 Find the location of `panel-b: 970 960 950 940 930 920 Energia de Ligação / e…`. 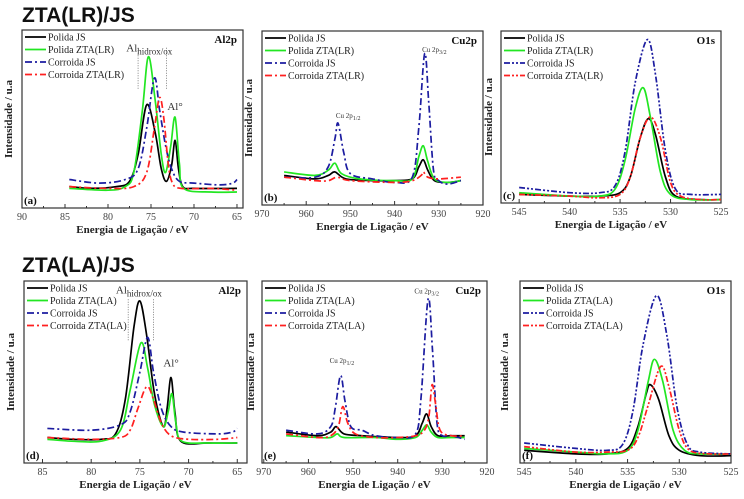

panel-b: 970 960 950 940 930 920 Energia de Ligação / e… is located at coordinates (367, 131).